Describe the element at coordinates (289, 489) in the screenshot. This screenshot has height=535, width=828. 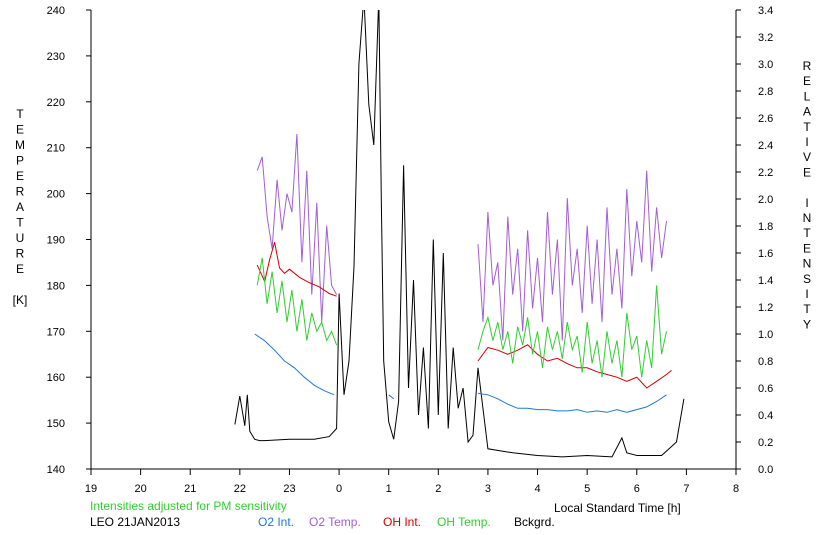
I see `x-tick-label: 23` at that location.